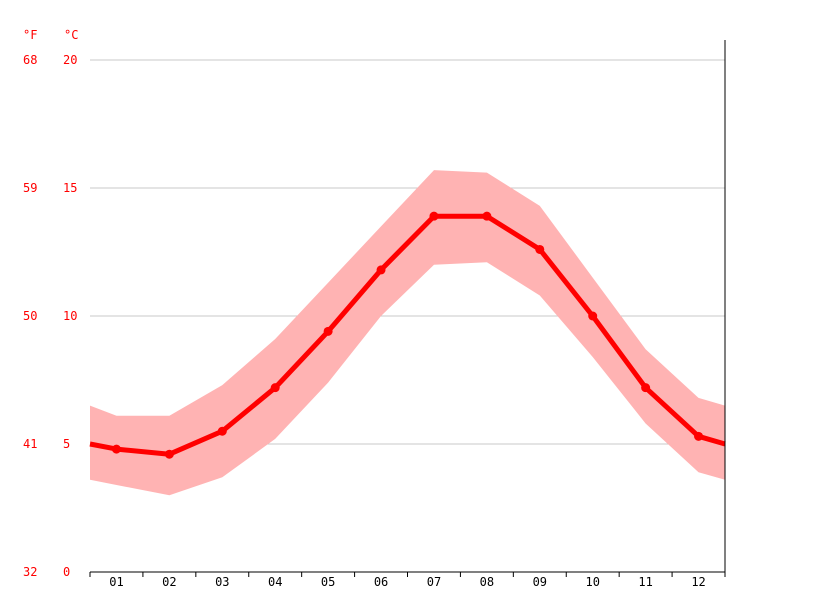 The width and height of the screenshot is (815, 611). What do you see at coordinates (30, 60) in the screenshot?
I see `y-tick-label-f: 68` at bounding box center [30, 60].